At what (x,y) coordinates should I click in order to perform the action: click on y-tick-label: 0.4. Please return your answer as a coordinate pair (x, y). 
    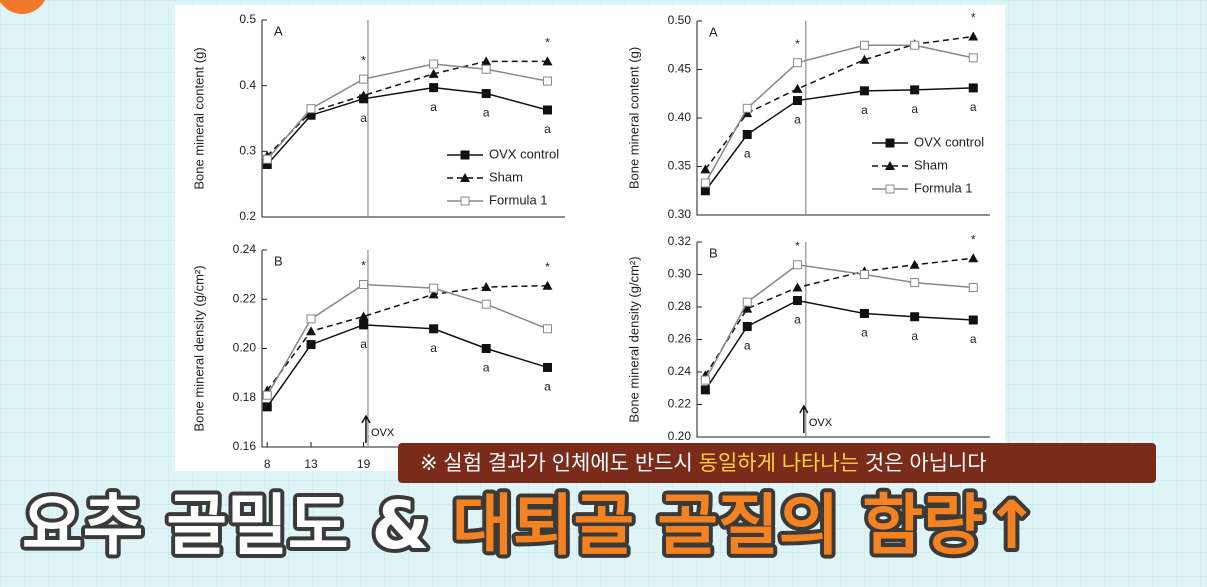
    Looking at the image, I should click on (247, 85).